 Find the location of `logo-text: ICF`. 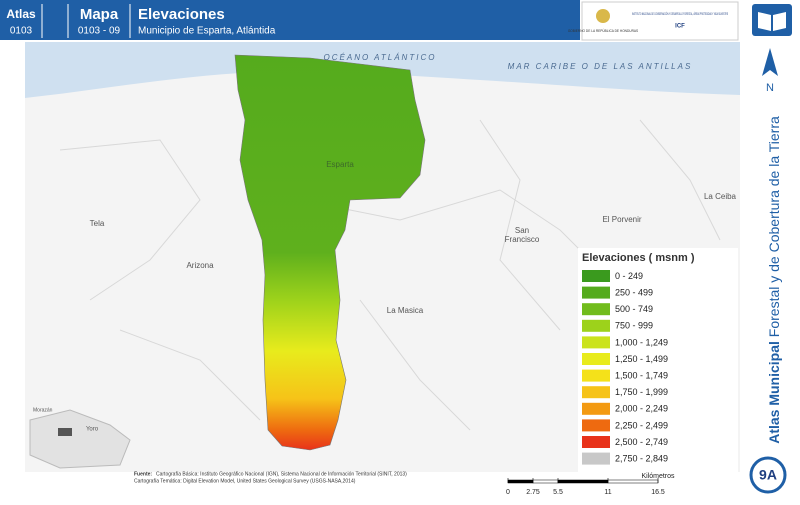

logo-text: ICF is located at coordinates (680, 27).